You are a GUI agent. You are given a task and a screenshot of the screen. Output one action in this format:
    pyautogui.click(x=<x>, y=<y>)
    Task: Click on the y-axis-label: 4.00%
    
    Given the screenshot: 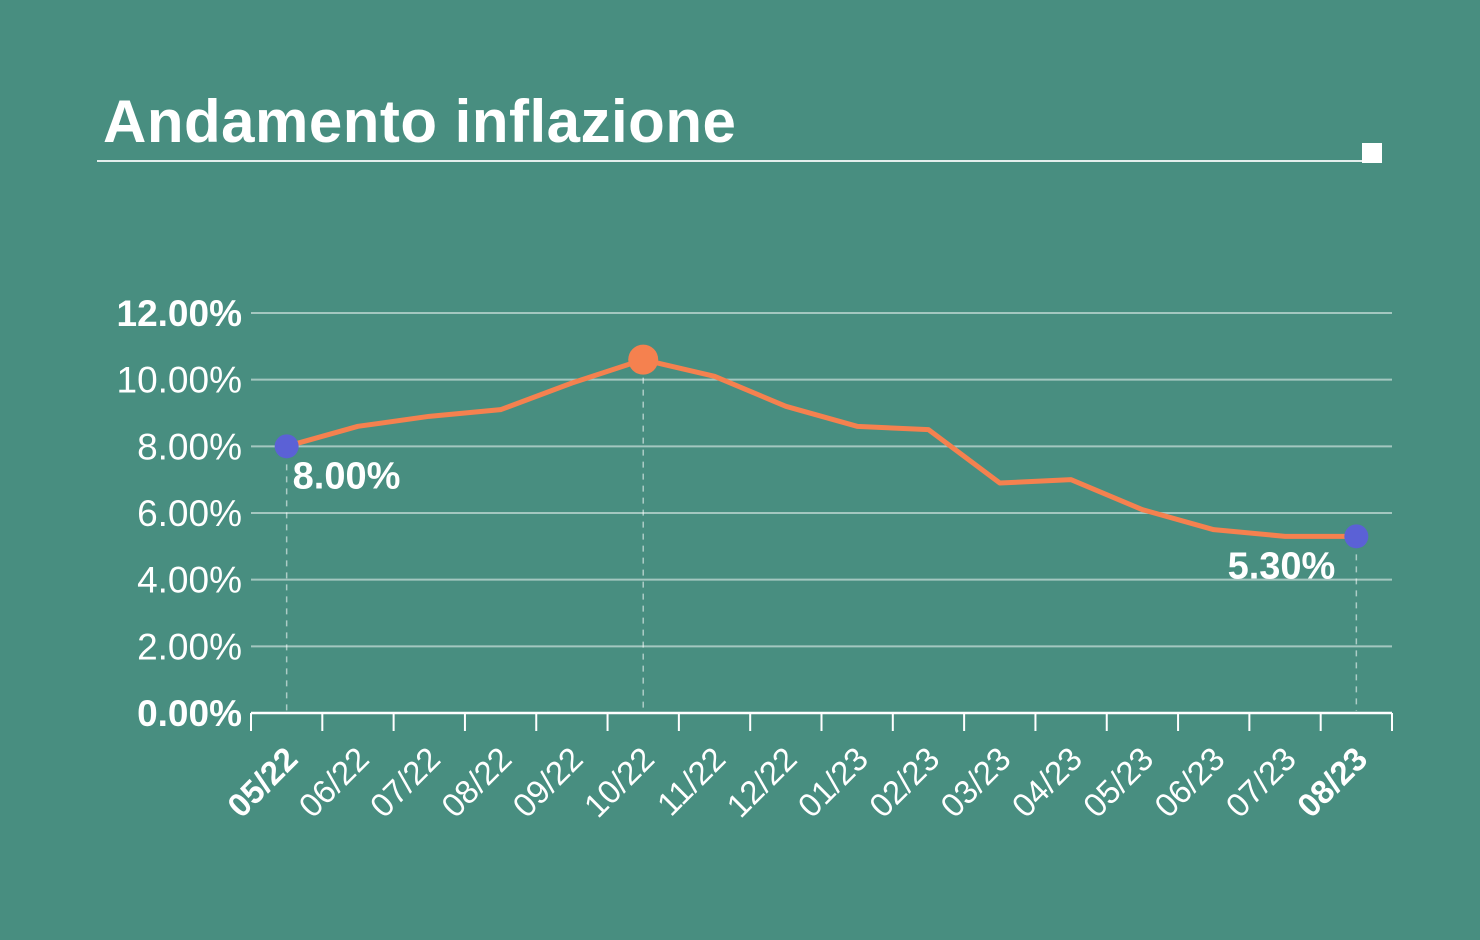 What is the action you would take?
    pyautogui.click(x=189, y=580)
    